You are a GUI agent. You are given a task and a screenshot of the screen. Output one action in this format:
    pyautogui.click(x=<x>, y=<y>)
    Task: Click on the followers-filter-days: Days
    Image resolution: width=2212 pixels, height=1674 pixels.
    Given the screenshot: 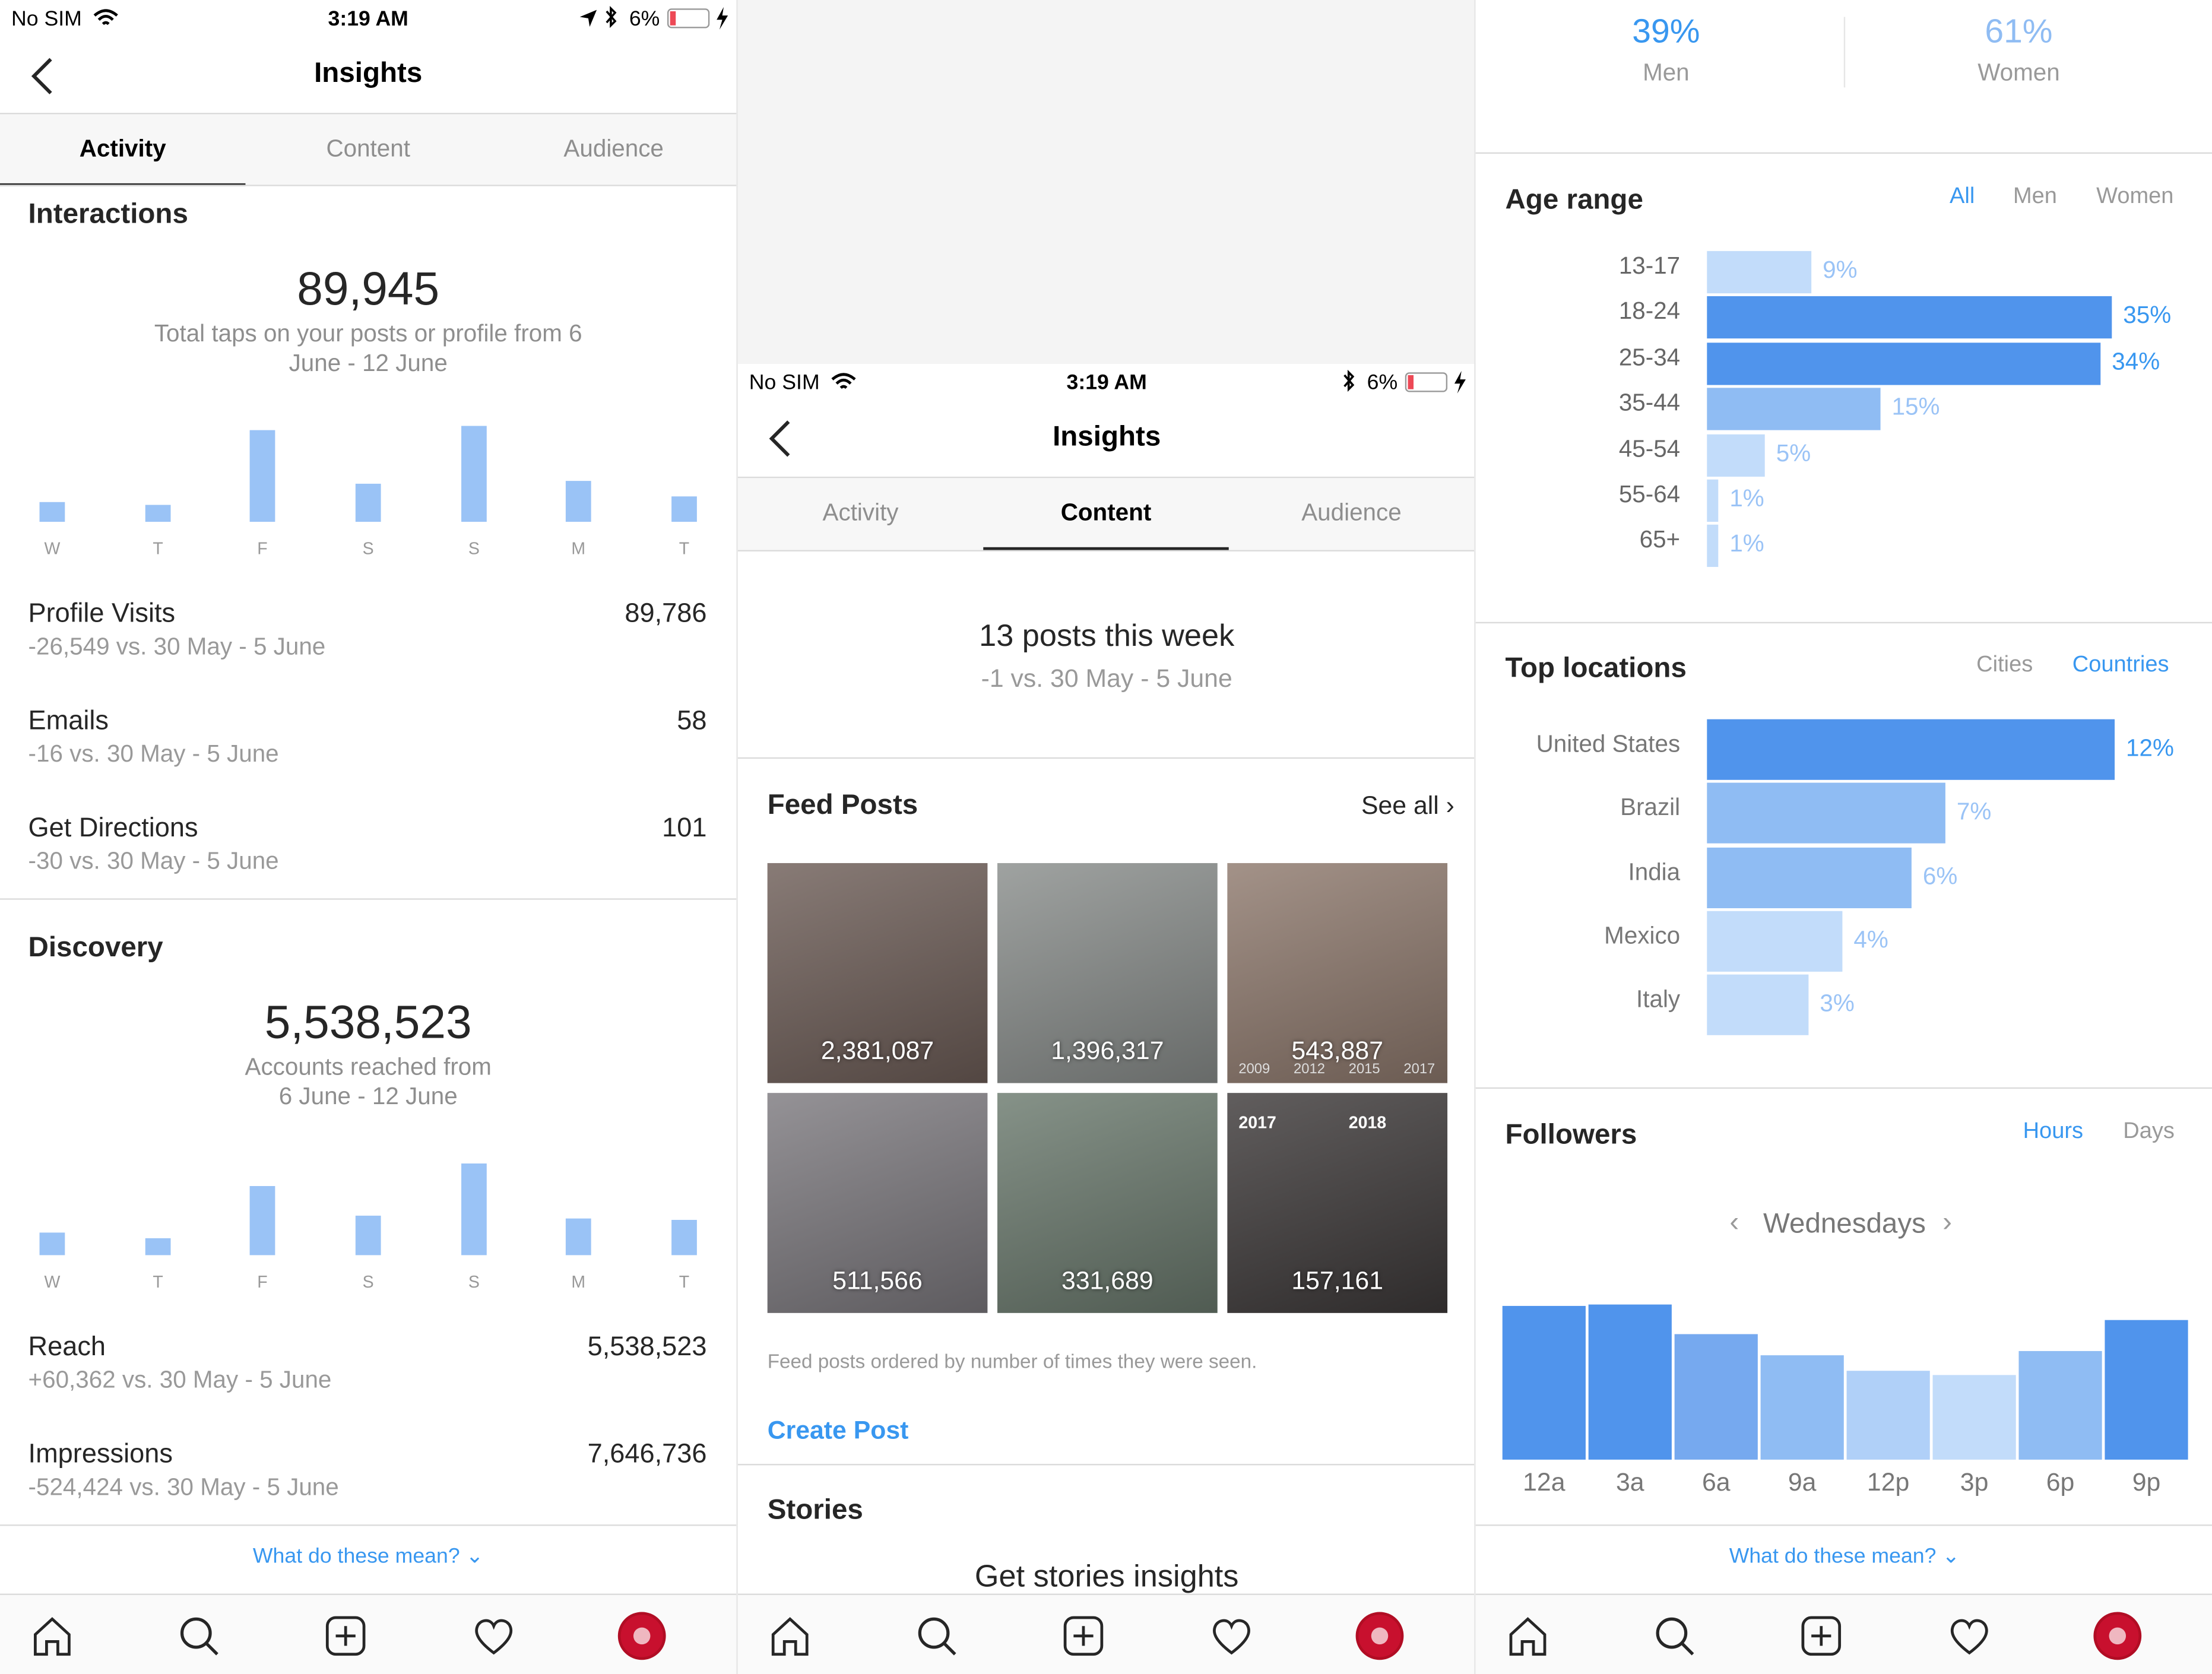 What is the action you would take?
    pyautogui.click(x=2149, y=1132)
    